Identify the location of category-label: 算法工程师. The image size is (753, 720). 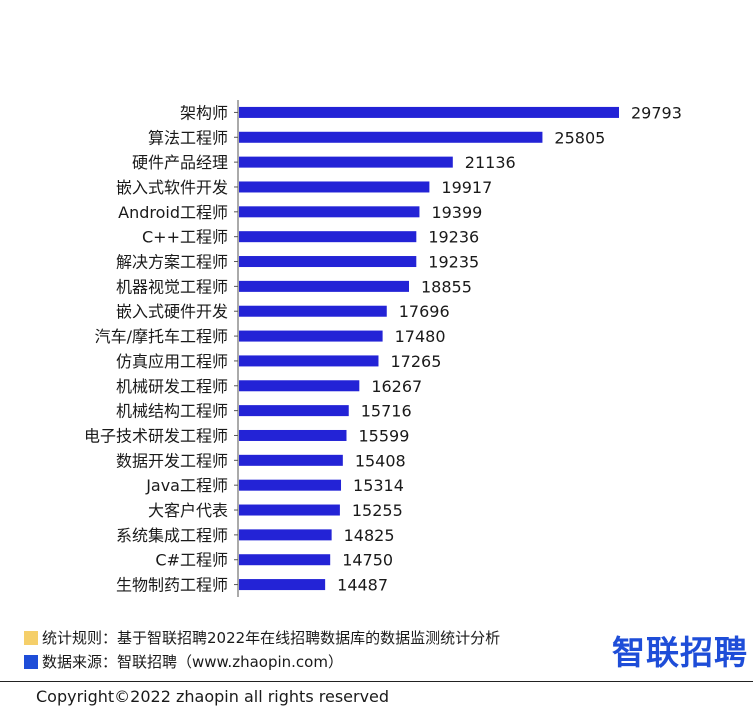
(188, 137).